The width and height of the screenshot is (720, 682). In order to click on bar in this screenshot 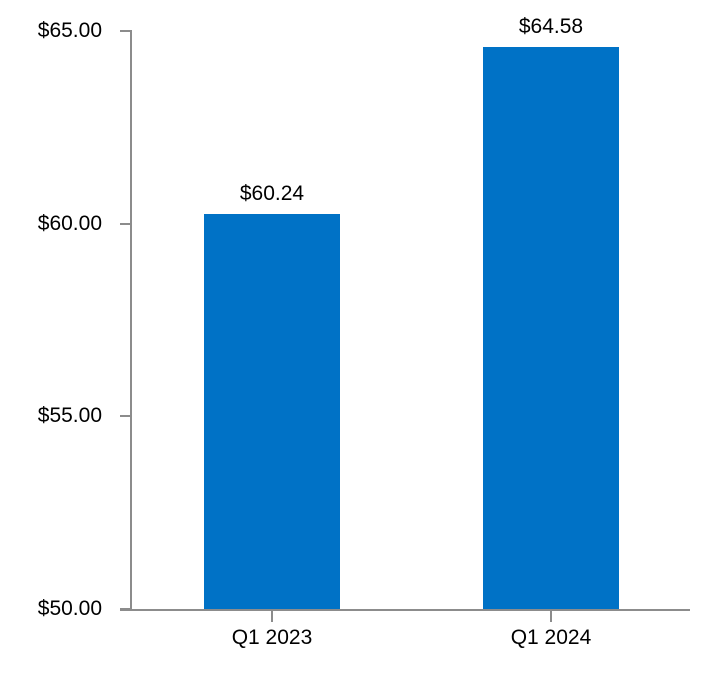, I will do `click(272, 411)`.